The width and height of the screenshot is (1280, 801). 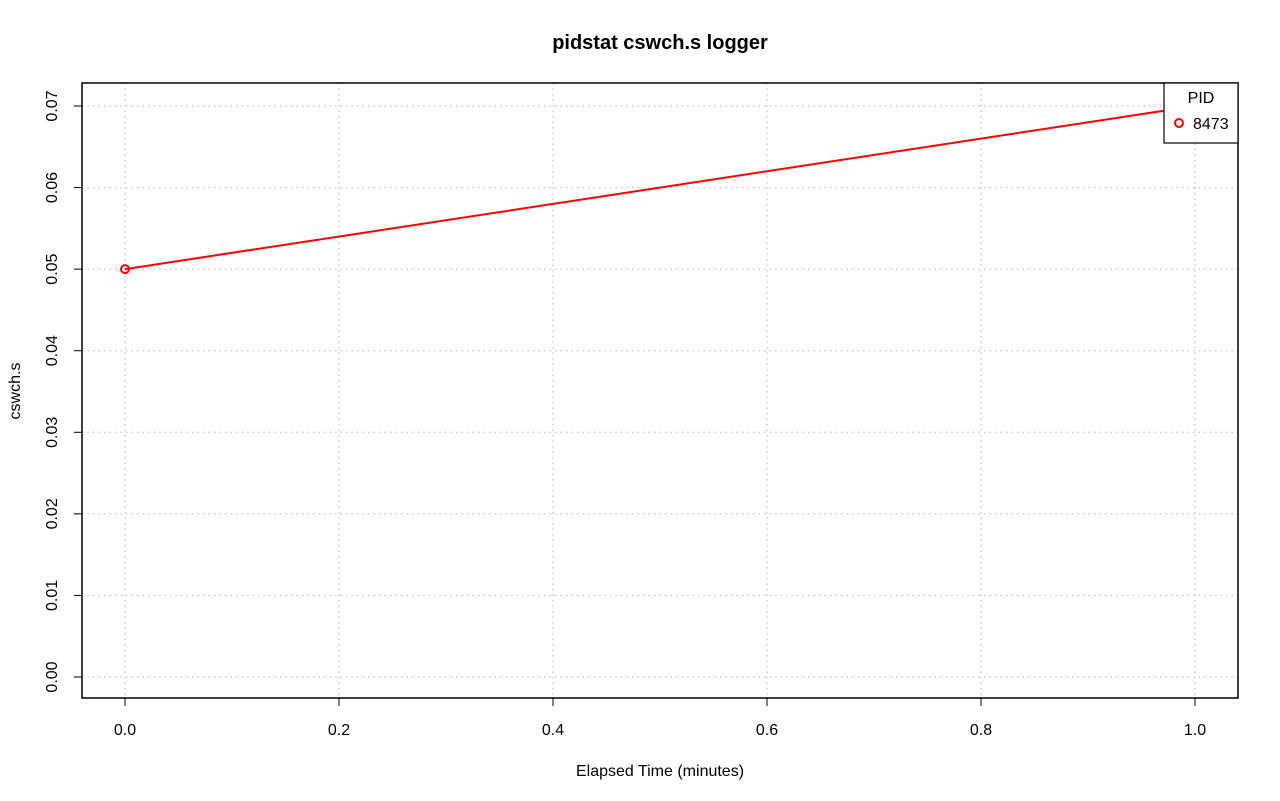 I want to click on legend-box, so click(x=1201, y=113).